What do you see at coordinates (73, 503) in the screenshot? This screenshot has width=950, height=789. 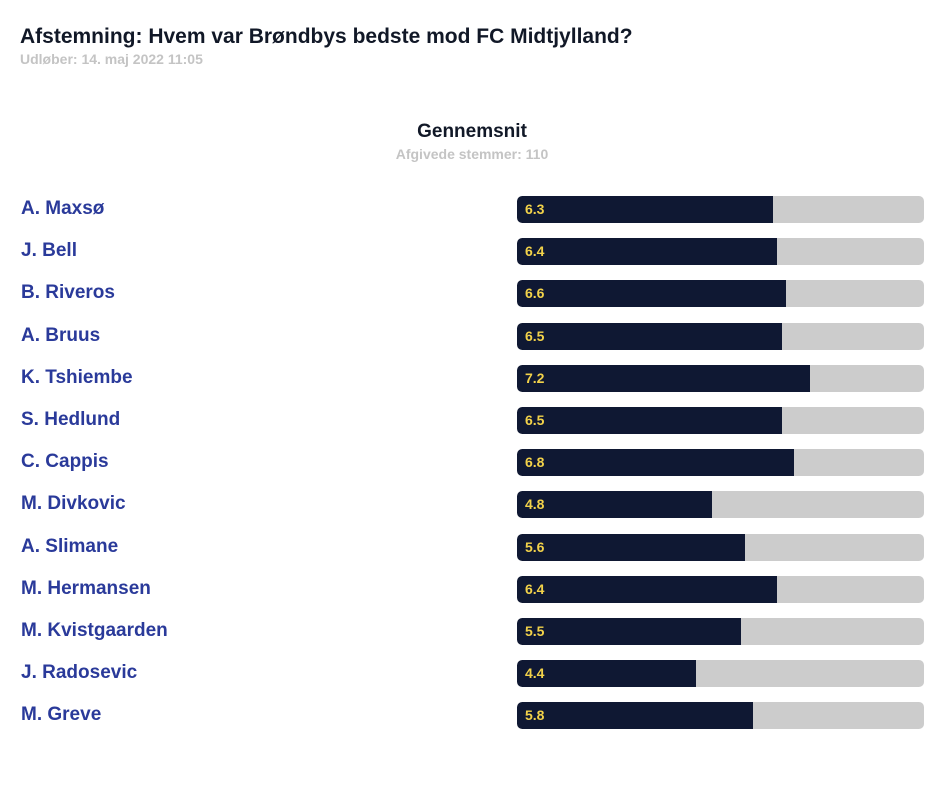 I see `player-name: M. Divkovic` at bounding box center [73, 503].